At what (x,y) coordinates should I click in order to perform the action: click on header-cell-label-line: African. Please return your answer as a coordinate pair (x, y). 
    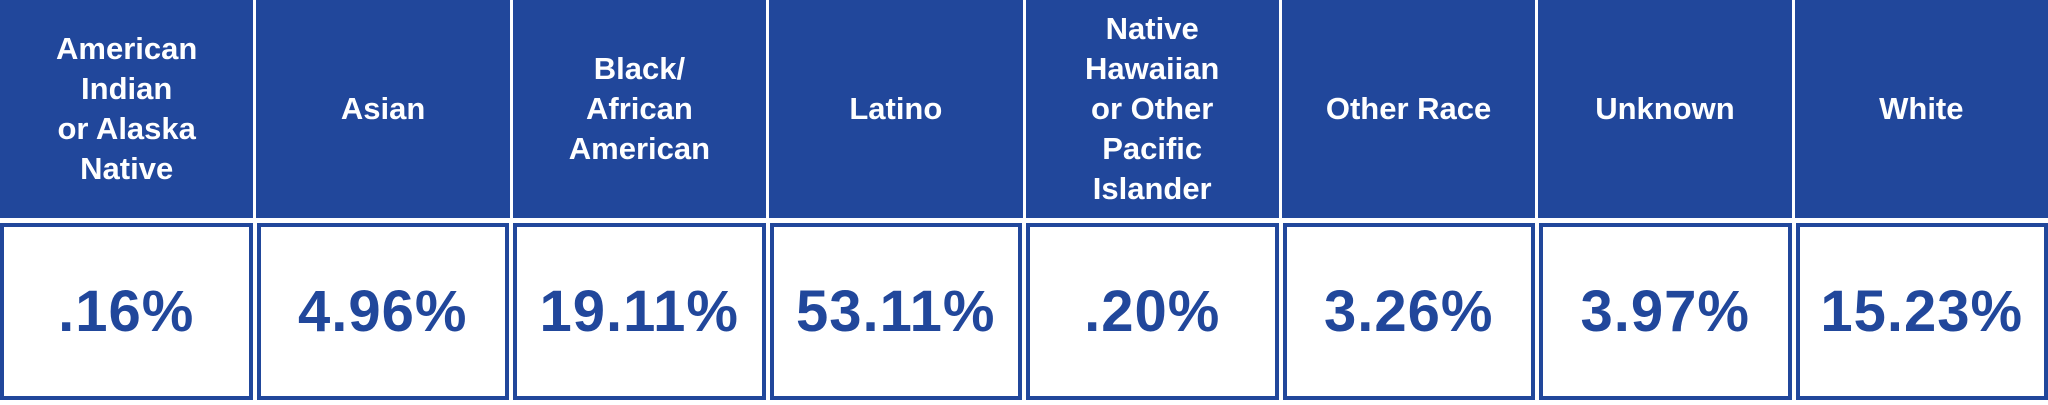
    Looking at the image, I should click on (639, 108).